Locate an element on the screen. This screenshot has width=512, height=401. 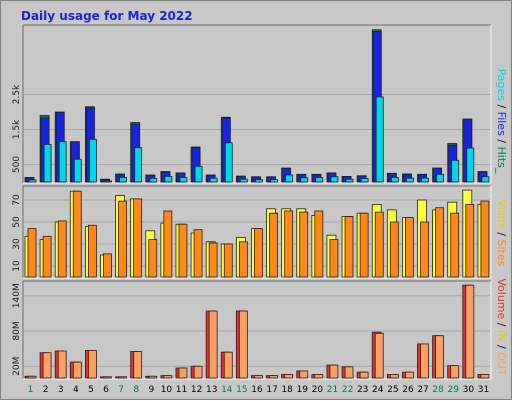
y-tick-label-p2-3: 70 is located at coordinates (17, 200).